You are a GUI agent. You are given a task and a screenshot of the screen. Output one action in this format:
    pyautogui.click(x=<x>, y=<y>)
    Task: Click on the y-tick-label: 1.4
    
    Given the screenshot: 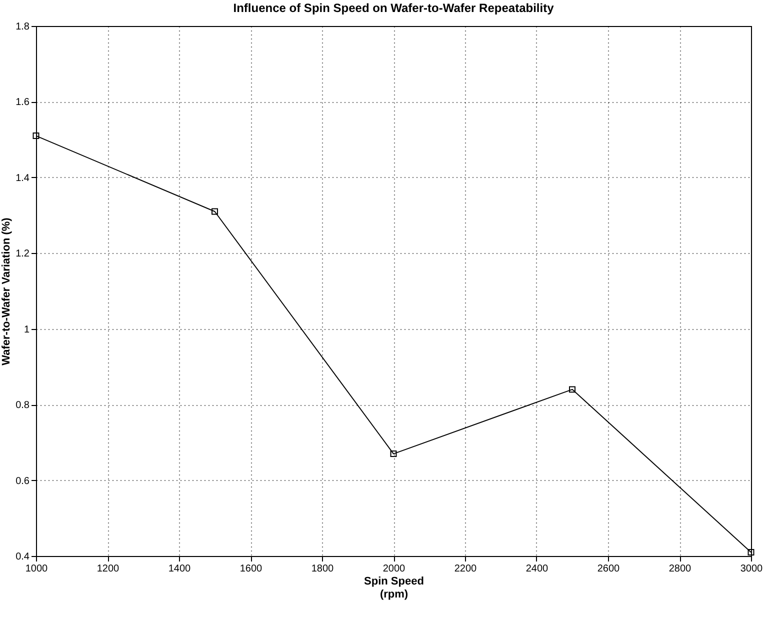 What is the action you would take?
    pyautogui.click(x=23, y=178)
    